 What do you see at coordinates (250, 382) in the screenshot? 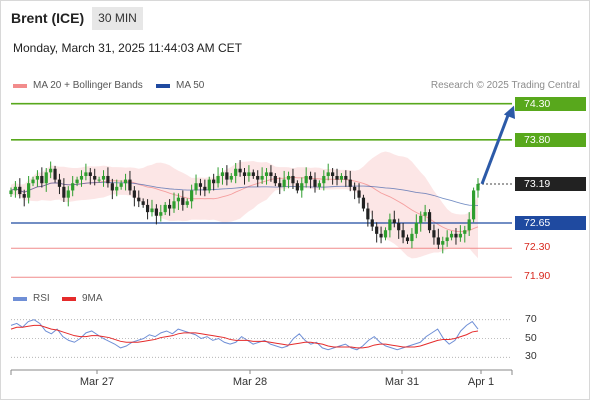
I see `x-axis-tick-label: Mar 28` at bounding box center [250, 382].